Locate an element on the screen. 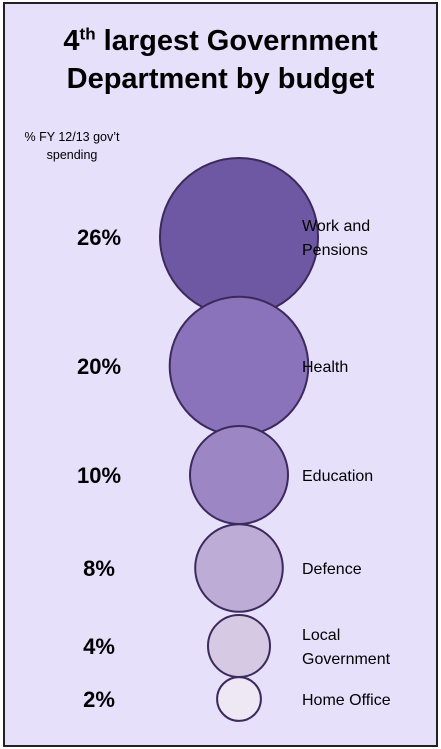 The width and height of the screenshot is (441, 749). title-main: largest Government is located at coordinates (236, 41).